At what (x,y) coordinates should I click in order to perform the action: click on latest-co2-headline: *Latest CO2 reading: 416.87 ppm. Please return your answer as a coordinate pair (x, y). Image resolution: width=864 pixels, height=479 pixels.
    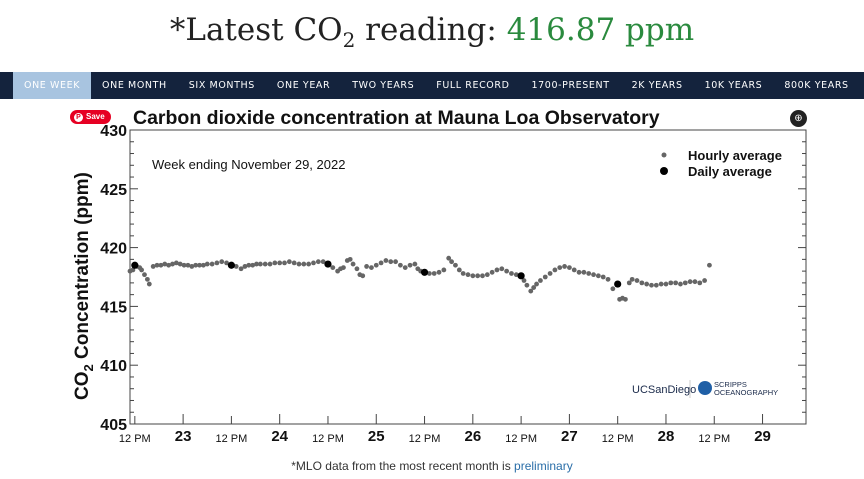
    Looking at the image, I should click on (432, 32).